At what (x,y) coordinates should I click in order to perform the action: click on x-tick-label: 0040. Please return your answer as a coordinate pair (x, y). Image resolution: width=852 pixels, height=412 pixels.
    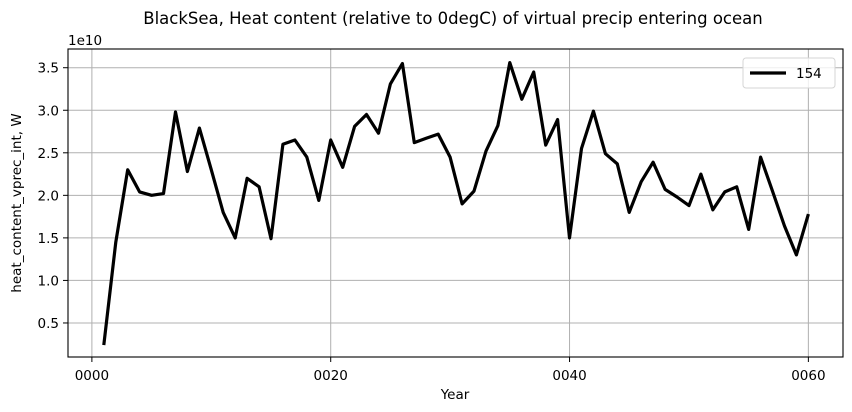
    Looking at the image, I should click on (569, 376).